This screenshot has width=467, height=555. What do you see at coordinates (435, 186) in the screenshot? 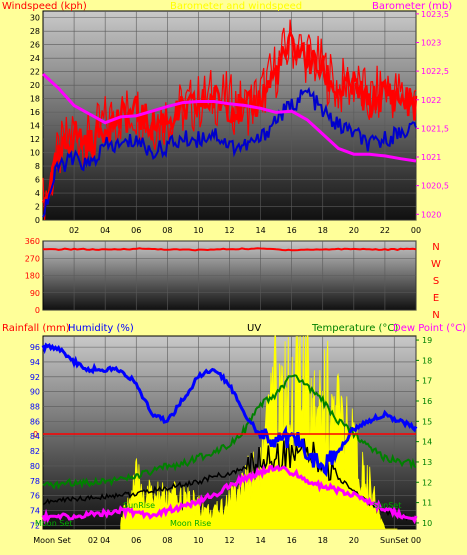
I see `barometer-tick-label: 1020,5` at bounding box center [435, 186].